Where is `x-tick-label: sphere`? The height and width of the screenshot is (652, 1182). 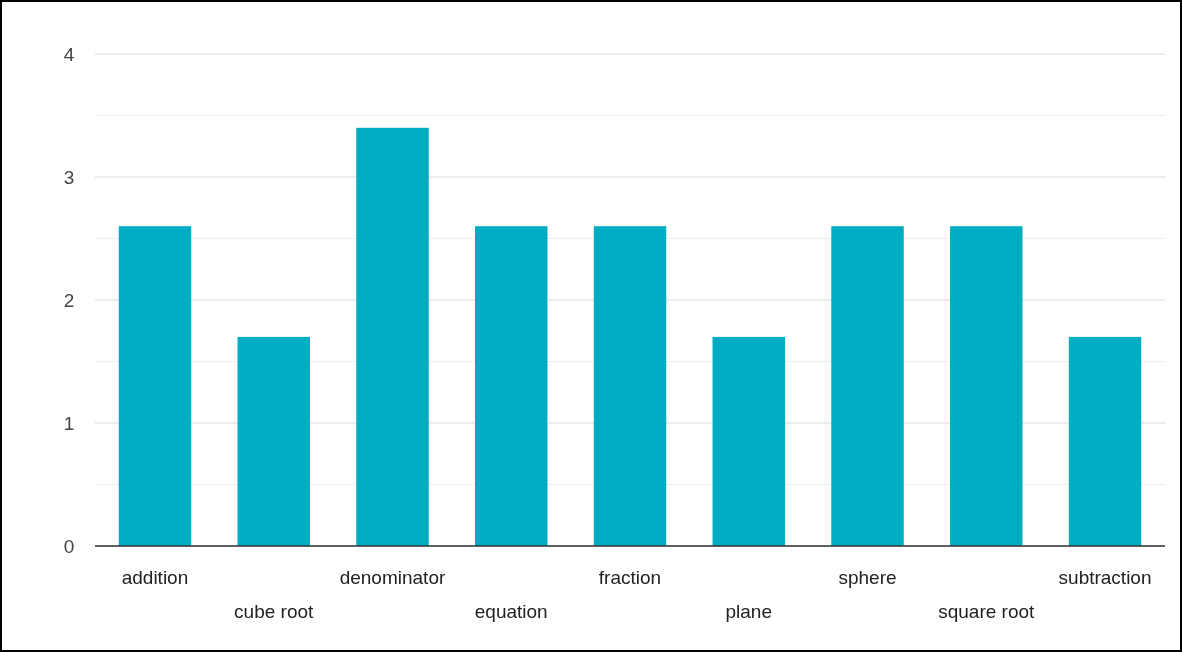 x-tick-label: sphere is located at coordinates (867, 577).